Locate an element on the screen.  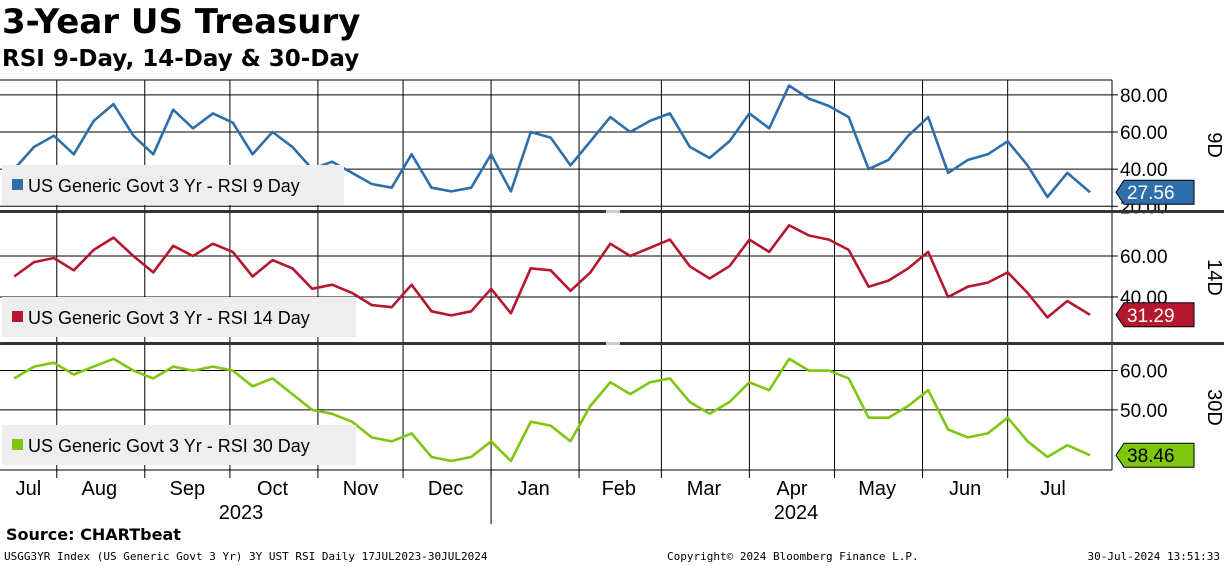
last-value-label: 27.56 is located at coordinates (1151, 193).